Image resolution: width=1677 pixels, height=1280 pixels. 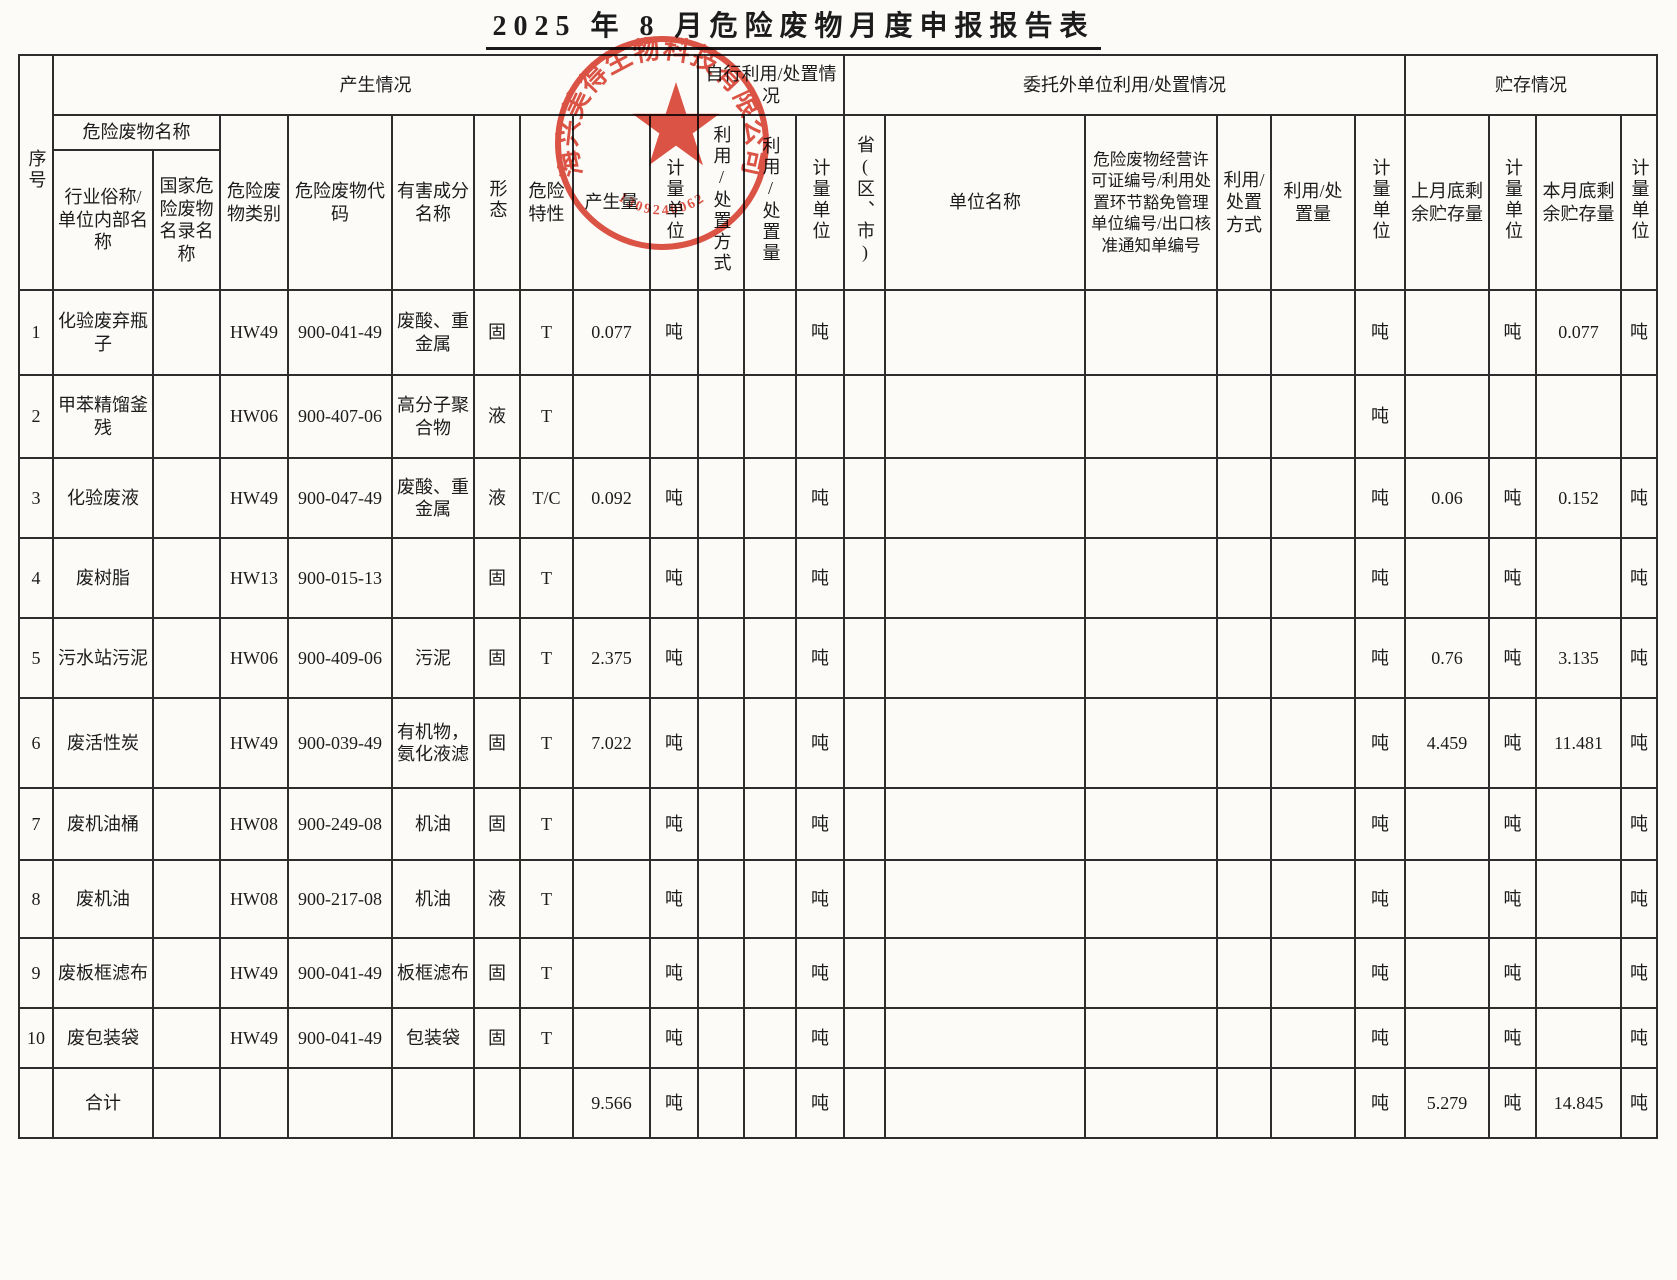 I want to click on cell-hazard-trait: T, so click(x=546, y=824).